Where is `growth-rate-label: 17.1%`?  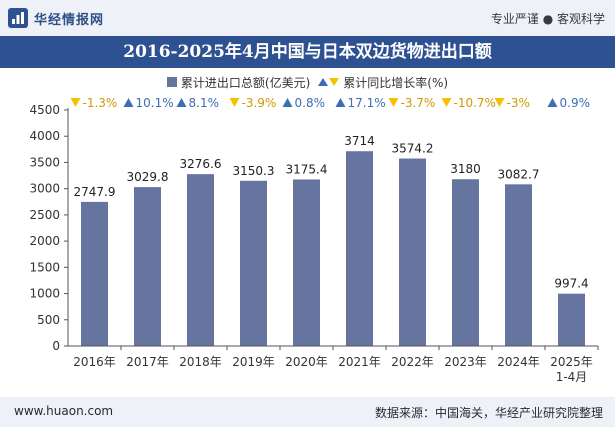
growth-rate-label: 17.1% is located at coordinates (367, 103).